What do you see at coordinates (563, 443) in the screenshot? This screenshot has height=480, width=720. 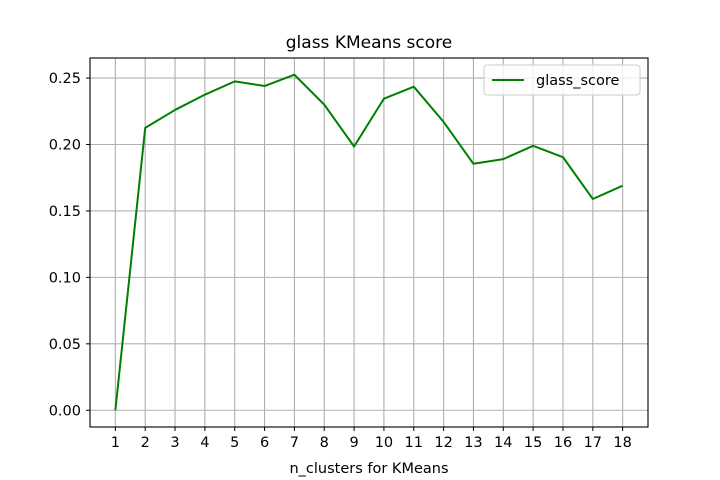 I see `x-tick-label: 16` at bounding box center [563, 443].